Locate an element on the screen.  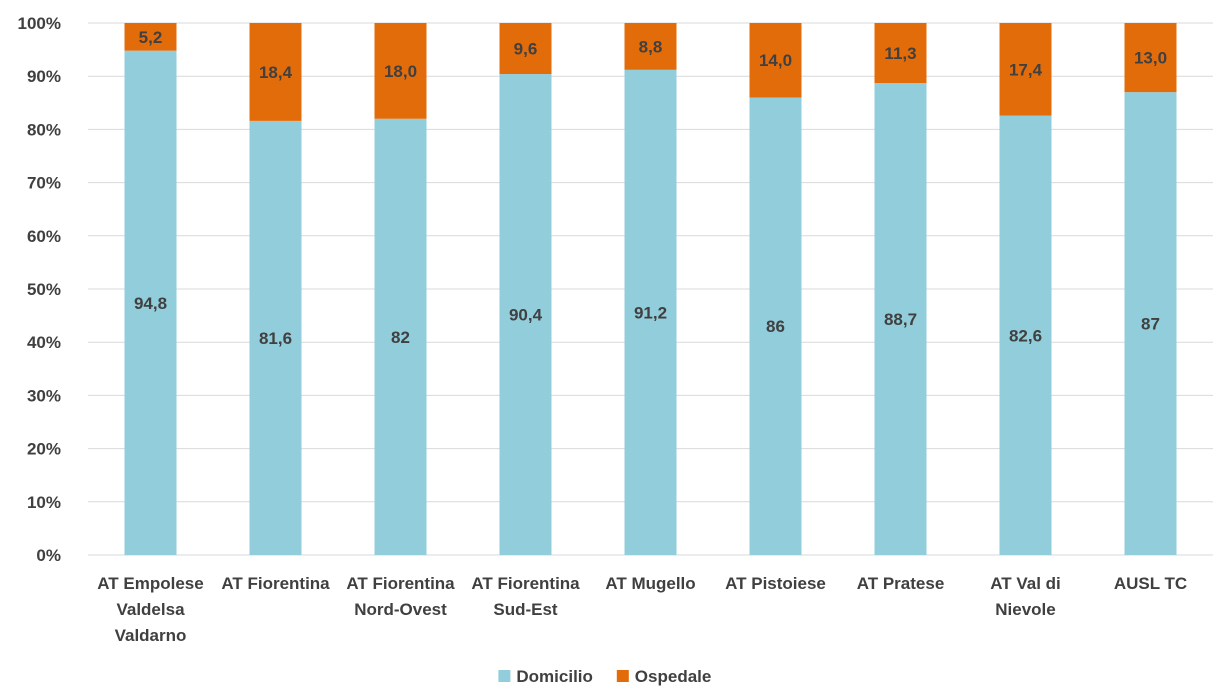
data-label: 18,0 is located at coordinates (400, 71).